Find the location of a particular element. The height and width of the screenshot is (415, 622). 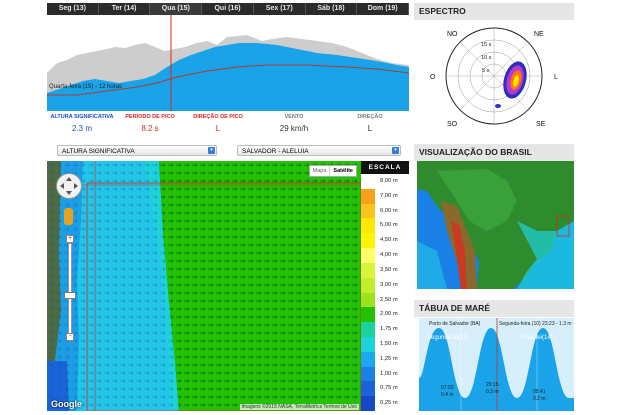

day-tab: Qua (15) is located at coordinates (176, 9).